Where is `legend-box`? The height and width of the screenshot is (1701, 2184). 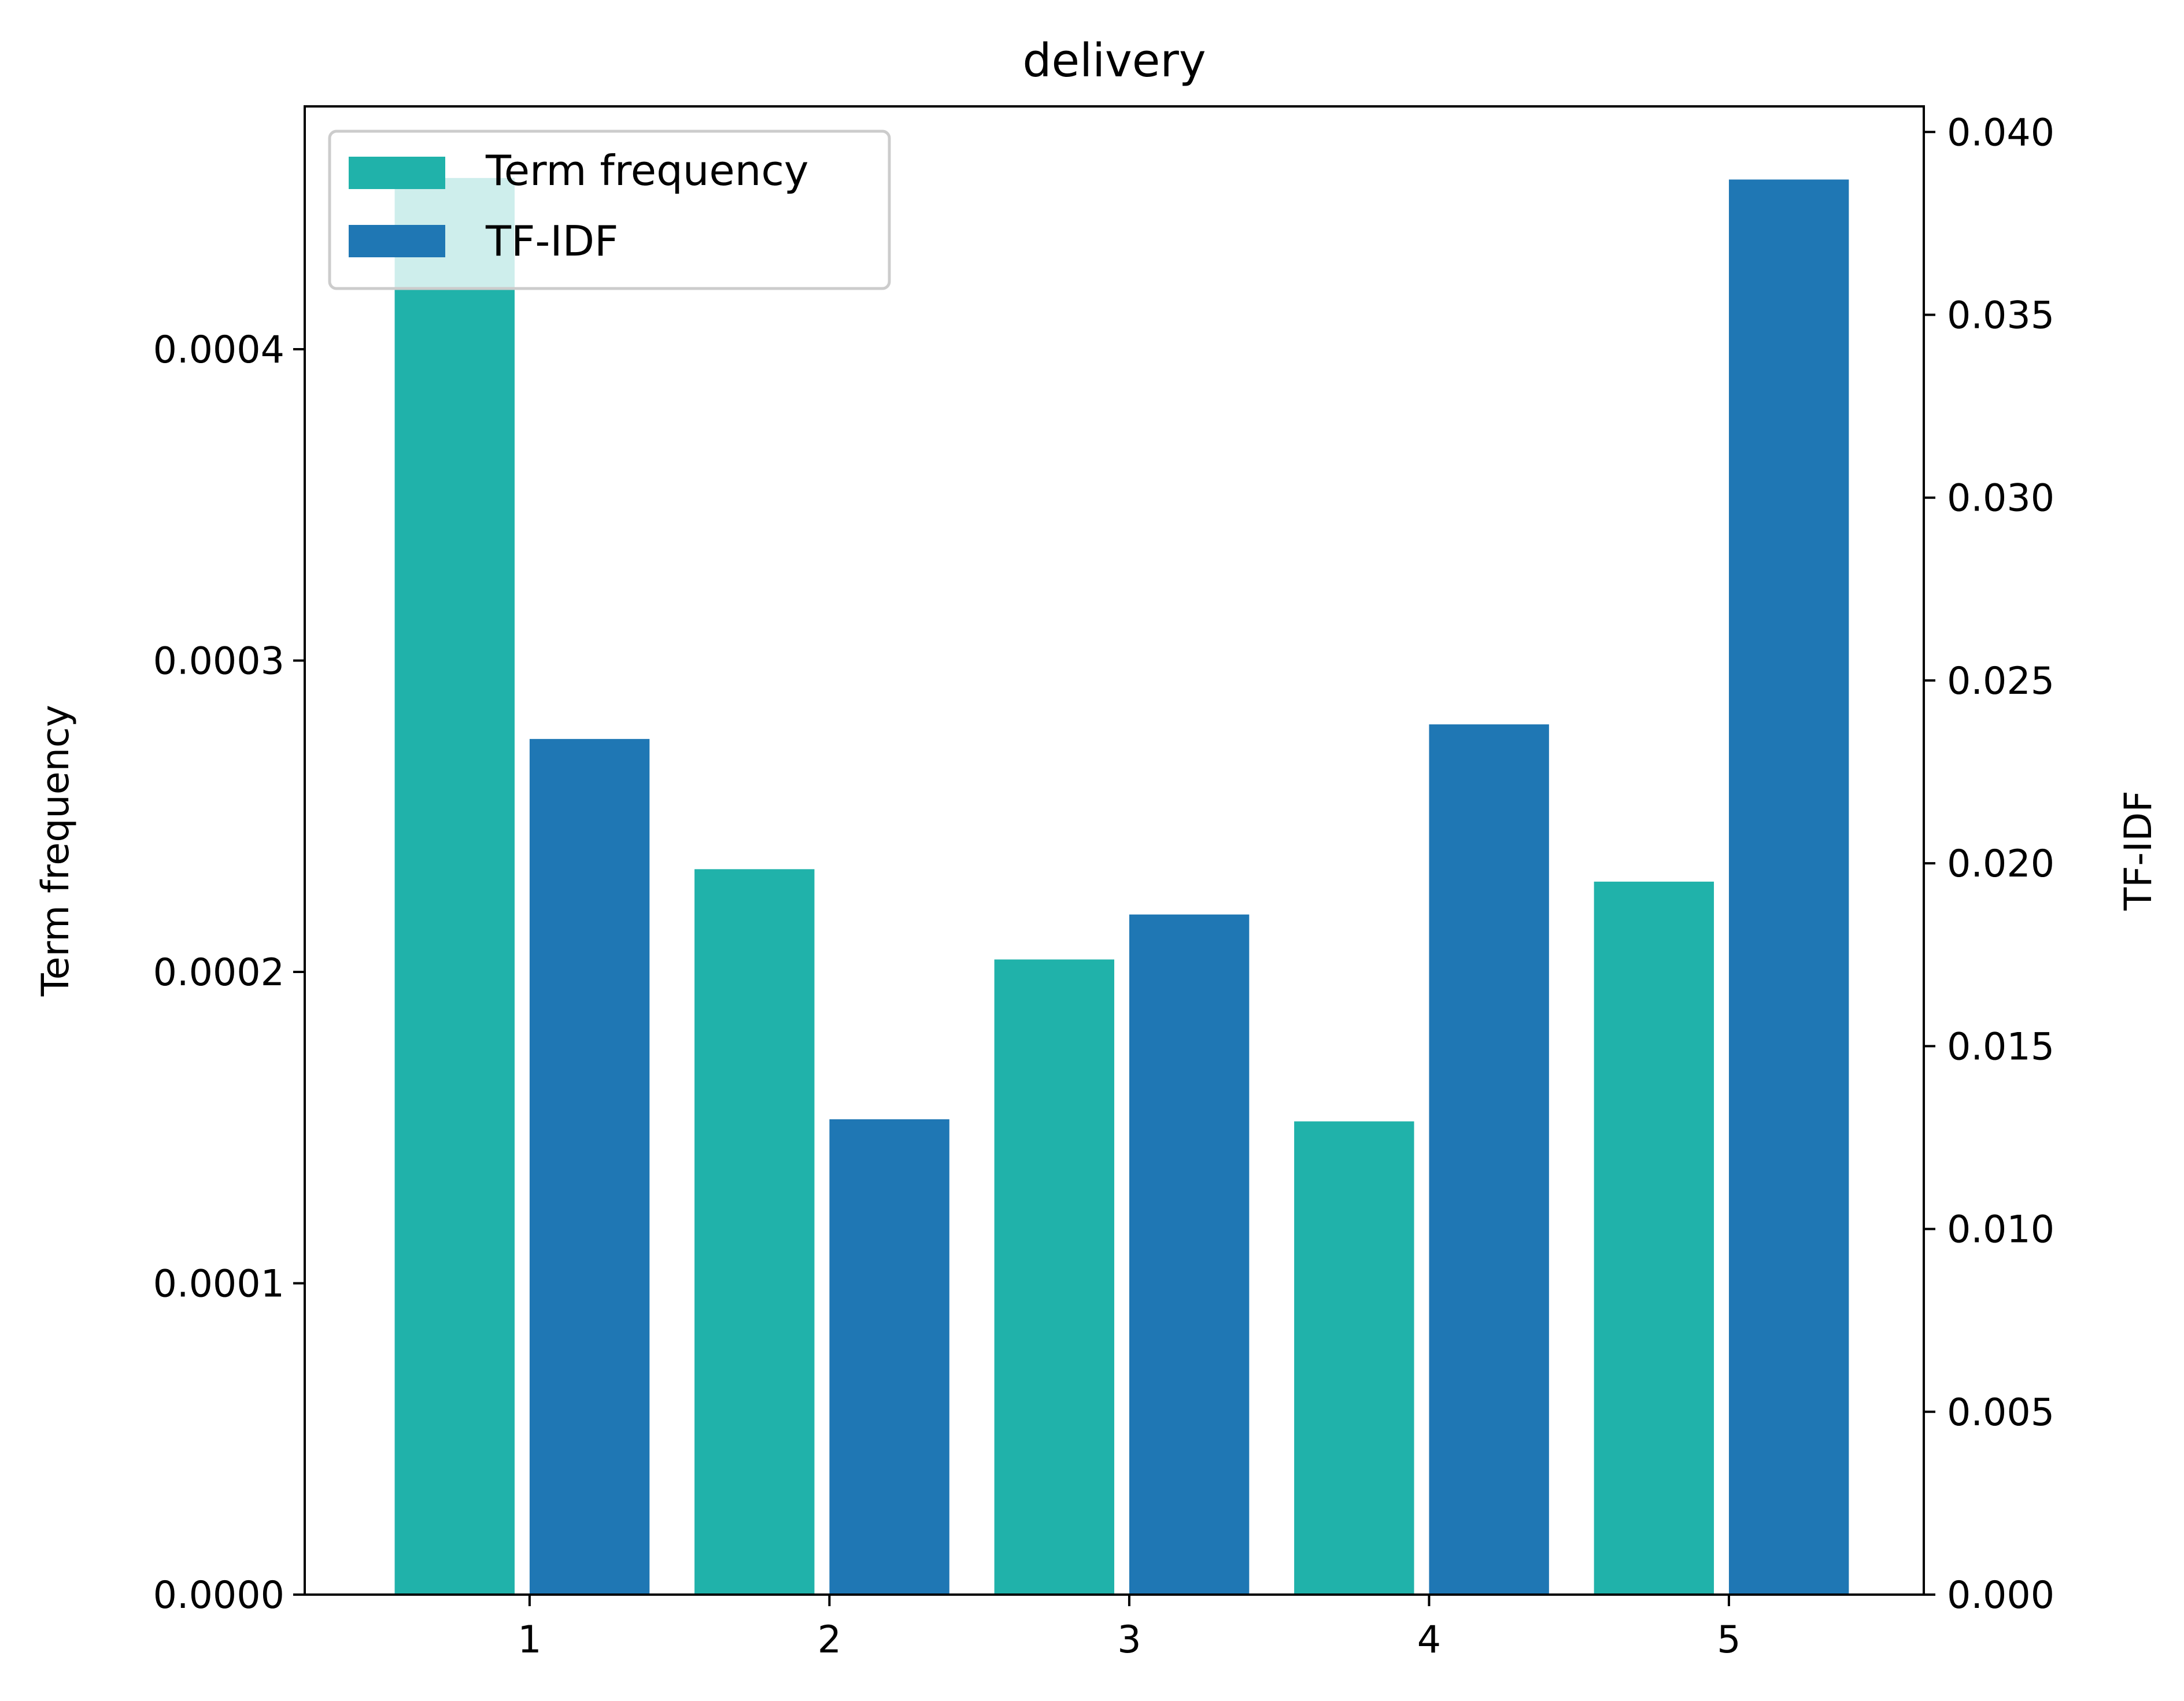 legend-box is located at coordinates (609, 210).